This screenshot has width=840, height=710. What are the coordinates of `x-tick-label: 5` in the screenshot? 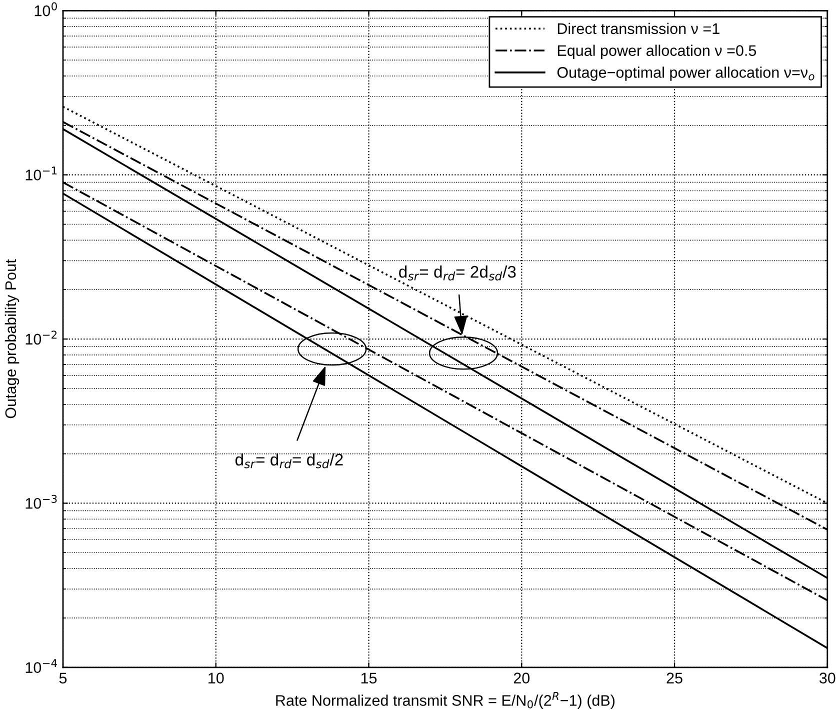 It's located at (63, 678).